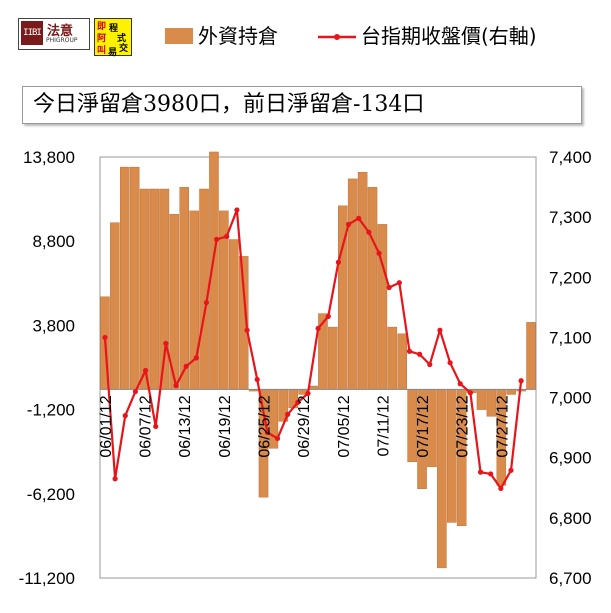  Describe the element at coordinates (53, 241) in the screenshot. I see `left-tick-label: 8,800` at that location.